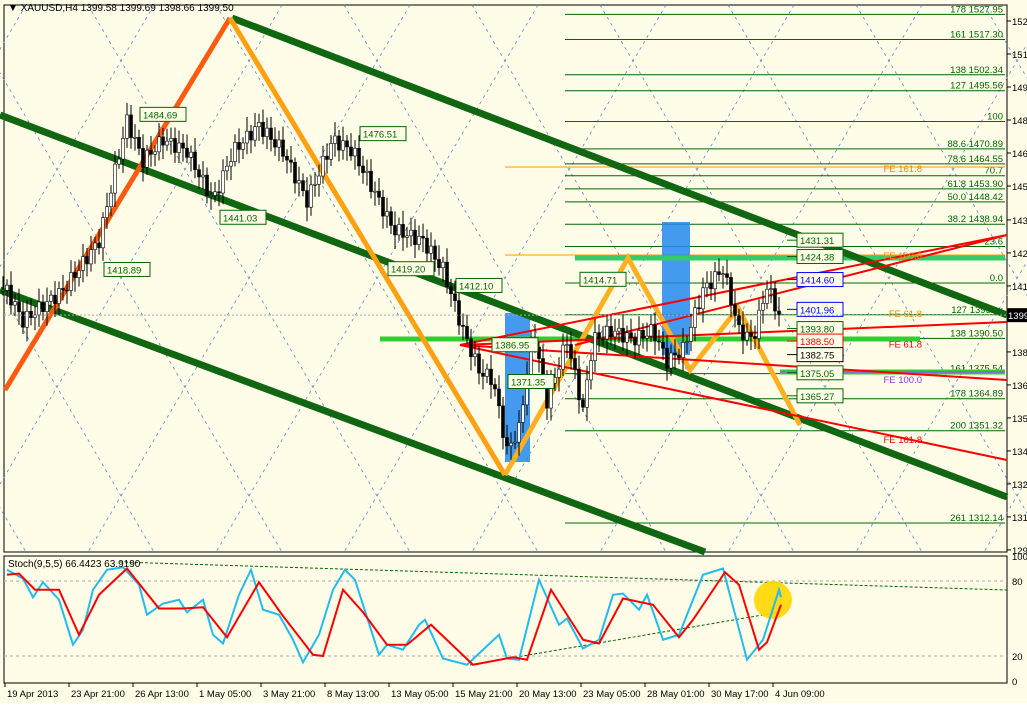 The height and width of the screenshot is (708, 1027). What do you see at coordinates (733, 290) in the screenshot?
I see `fan-line` at bounding box center [733, 290].